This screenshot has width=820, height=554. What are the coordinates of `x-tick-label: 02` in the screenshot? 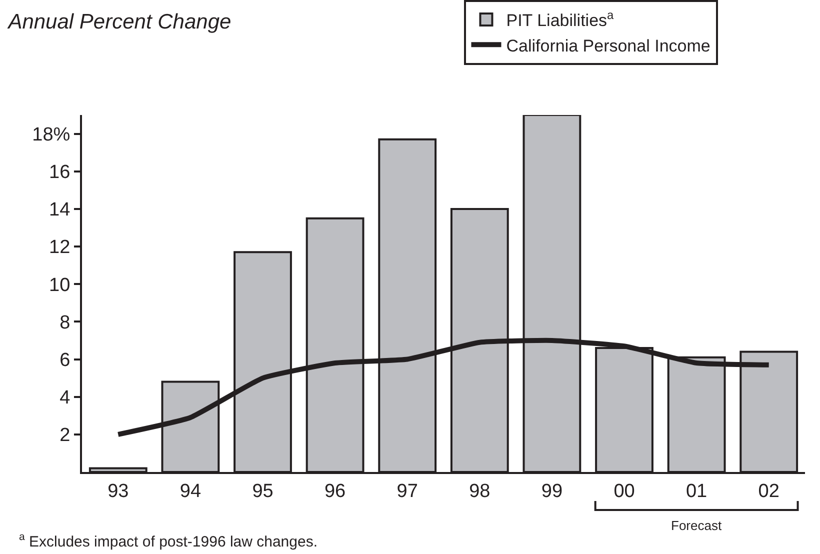 It's located at (769, 491).